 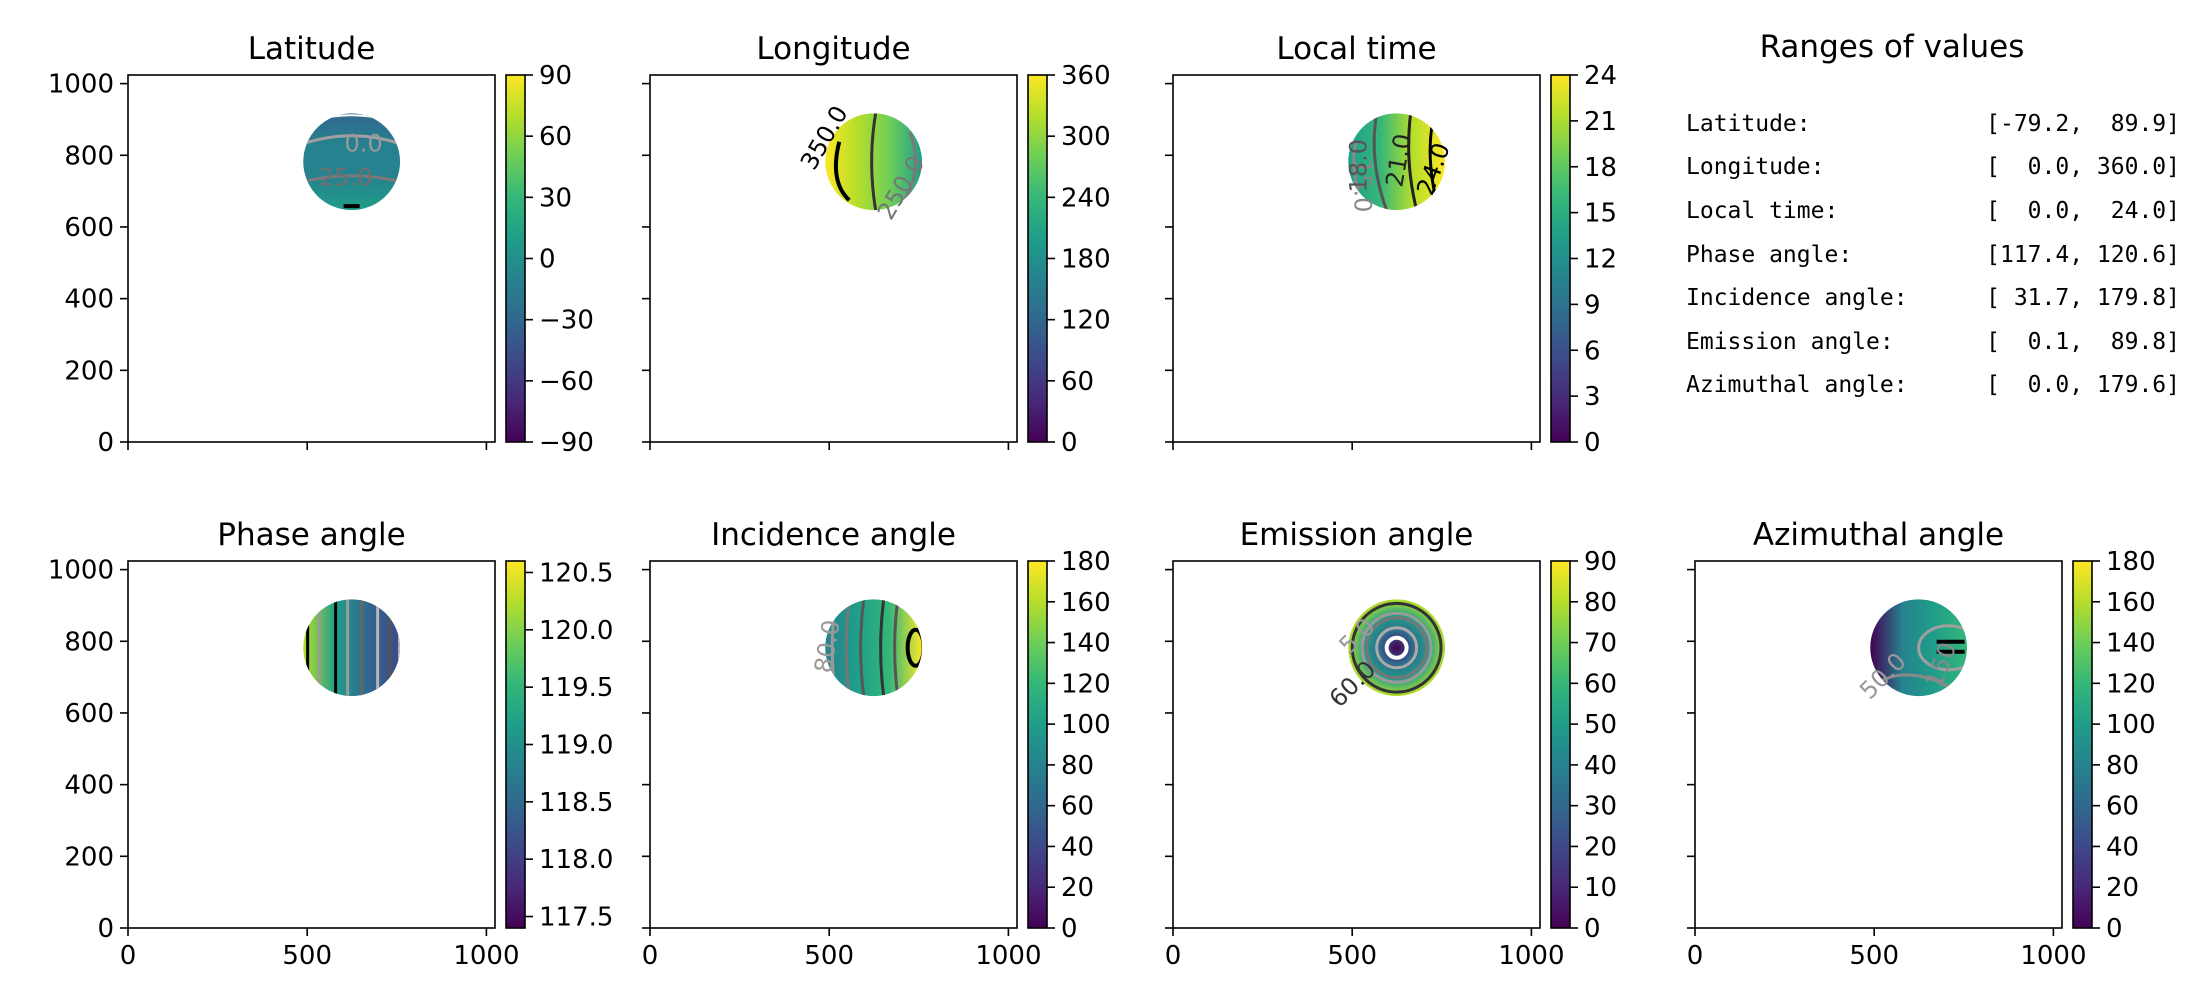 What do you see at coordinates (1790, 342) in the screenshot?
I see `range-label-emission-angle: Emission angle:` at bounding box center [1790, 342].